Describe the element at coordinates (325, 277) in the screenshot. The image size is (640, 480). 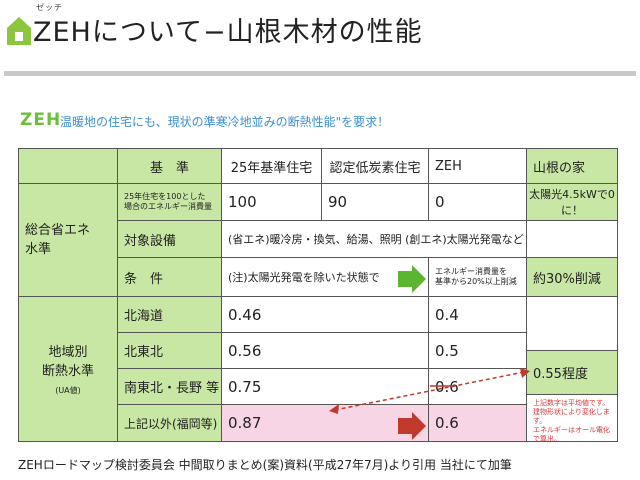
I see `energy-row3-value: (注)太陽光発電を除いた状態で` at that location.